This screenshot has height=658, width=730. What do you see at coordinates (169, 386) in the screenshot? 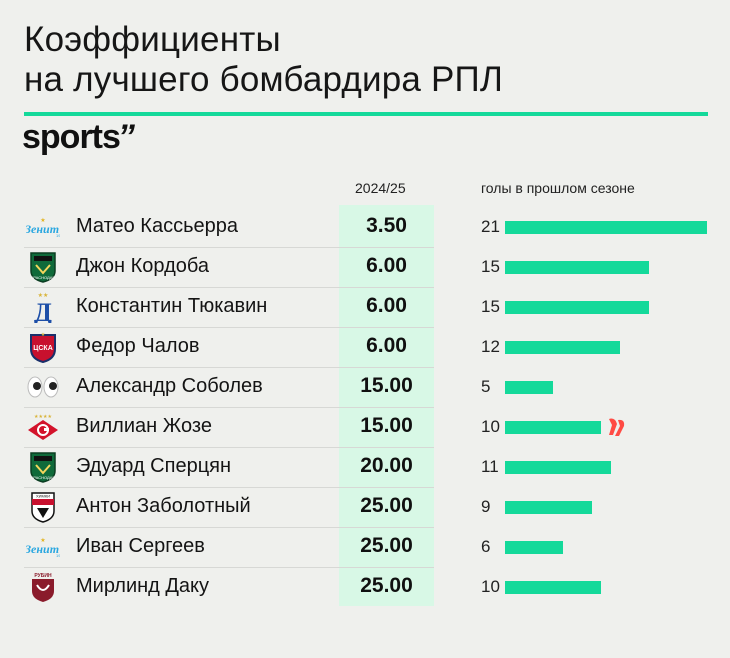
I see `player-name: Александр Соболев` at bounding box center [169, 386].